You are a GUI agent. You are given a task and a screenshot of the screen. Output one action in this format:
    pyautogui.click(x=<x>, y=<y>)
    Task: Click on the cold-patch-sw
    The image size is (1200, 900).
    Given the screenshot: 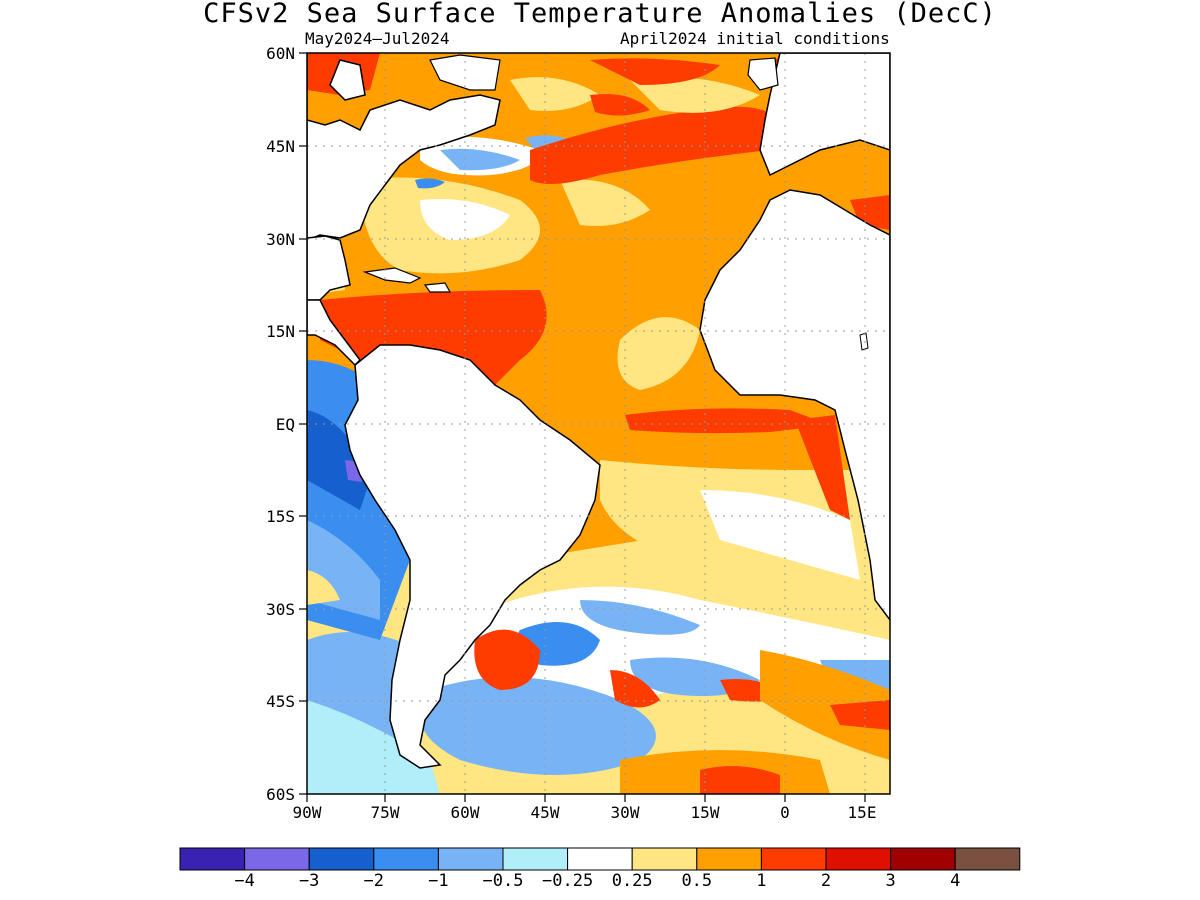 What is the action you would take?
    pyautogui.click(x=538, y=726)
    